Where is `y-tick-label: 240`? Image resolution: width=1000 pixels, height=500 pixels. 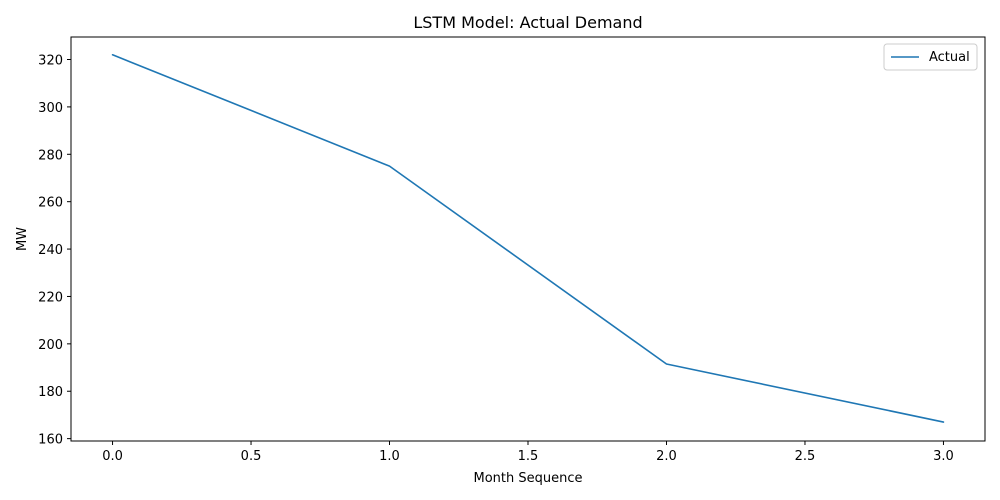
y-tick-label: 240 is located at coordinates (50, 250).